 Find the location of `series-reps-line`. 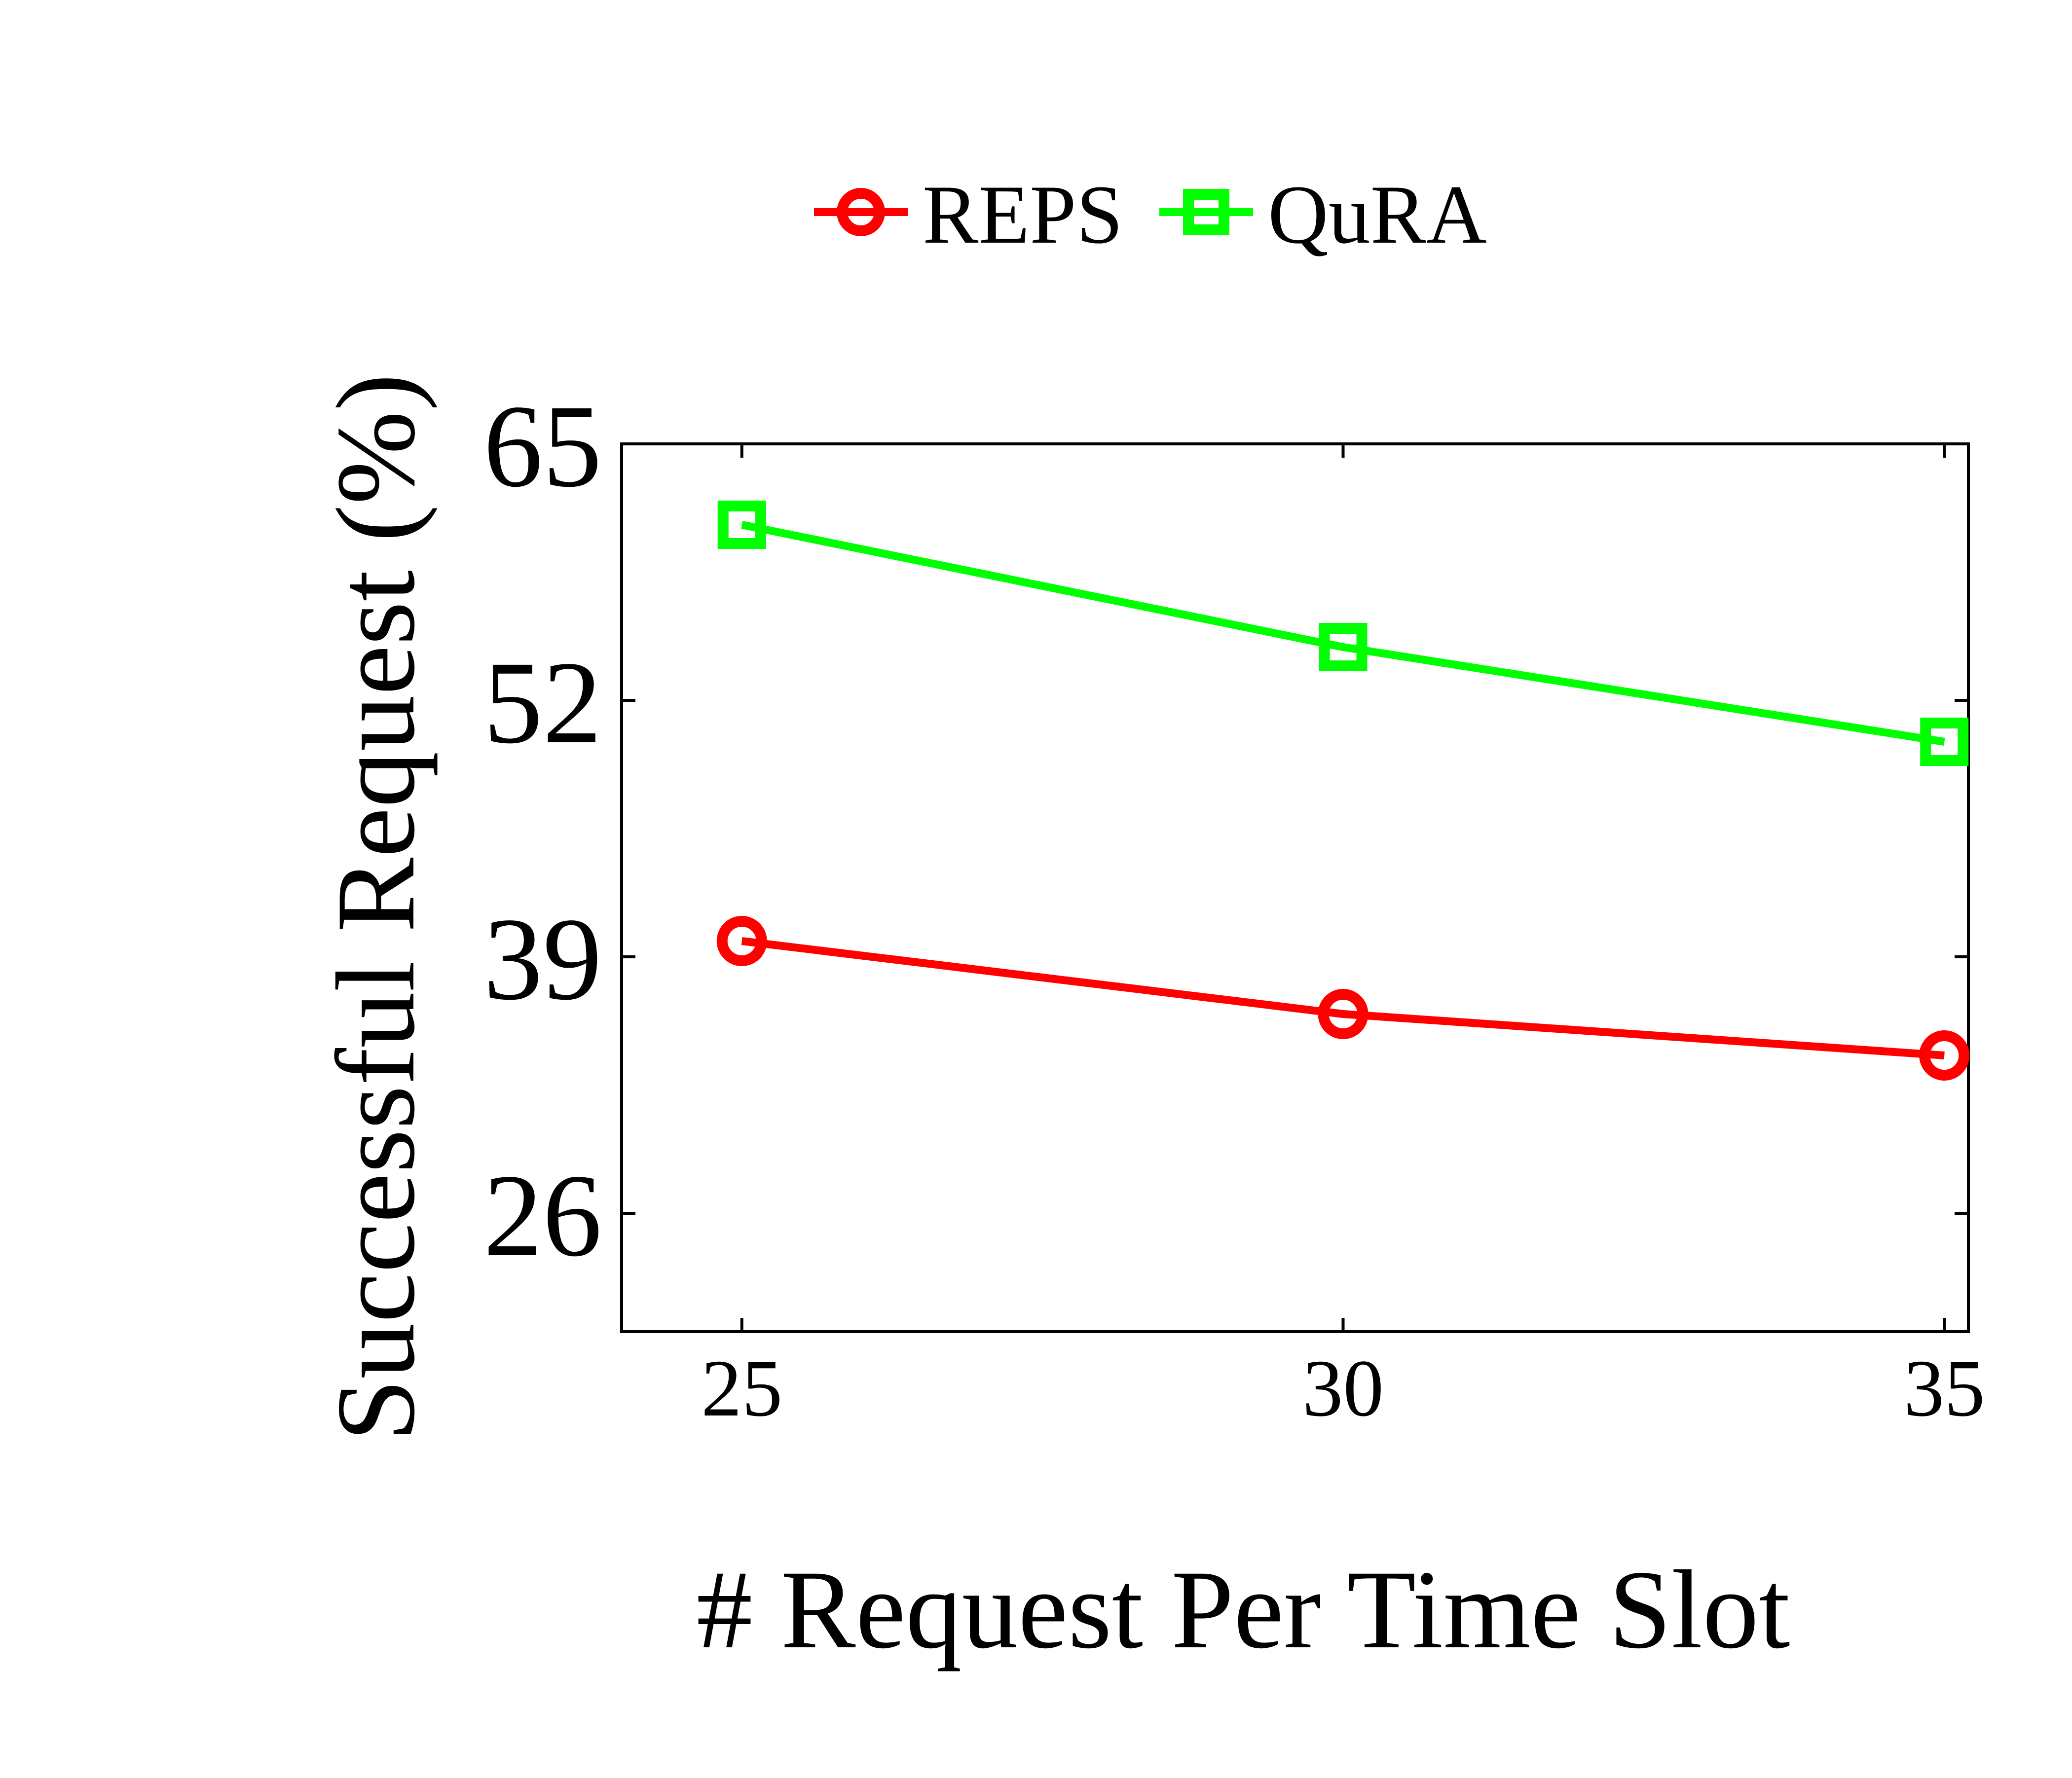

series-reps-line is located at coordinates (1343, 998).